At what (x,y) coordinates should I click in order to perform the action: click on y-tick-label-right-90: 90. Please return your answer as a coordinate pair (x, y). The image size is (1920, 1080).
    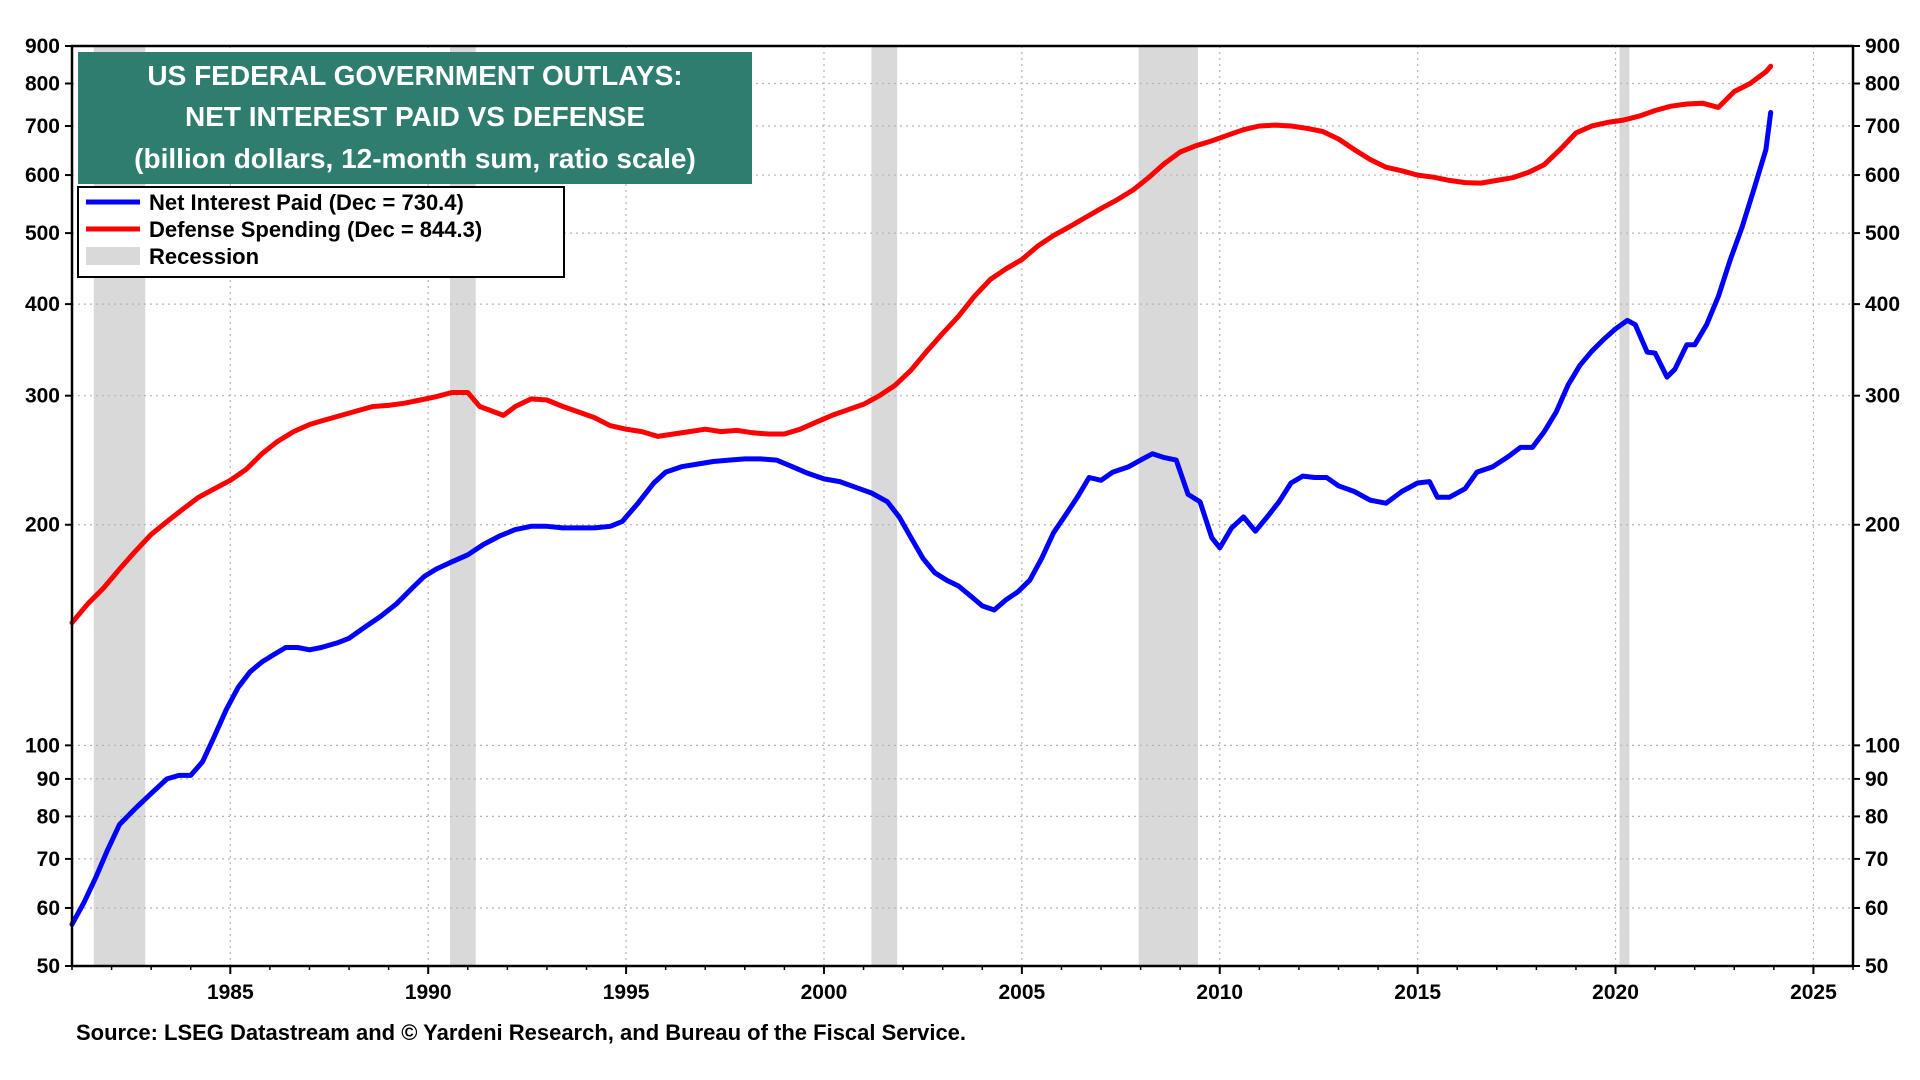
    Looking at the image, I should click on (1876, 779).